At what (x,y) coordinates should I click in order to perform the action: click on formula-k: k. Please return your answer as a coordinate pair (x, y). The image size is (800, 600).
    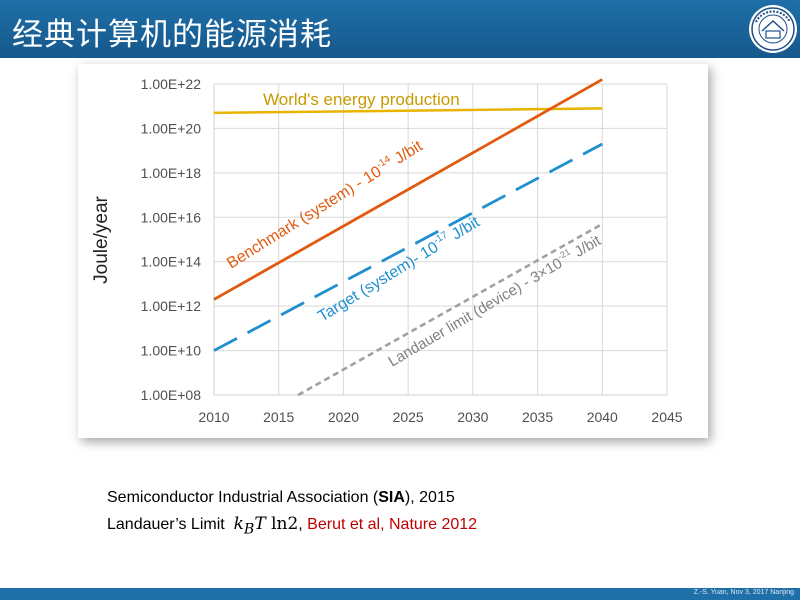
    Looking at the image, I should click on (238, 524).